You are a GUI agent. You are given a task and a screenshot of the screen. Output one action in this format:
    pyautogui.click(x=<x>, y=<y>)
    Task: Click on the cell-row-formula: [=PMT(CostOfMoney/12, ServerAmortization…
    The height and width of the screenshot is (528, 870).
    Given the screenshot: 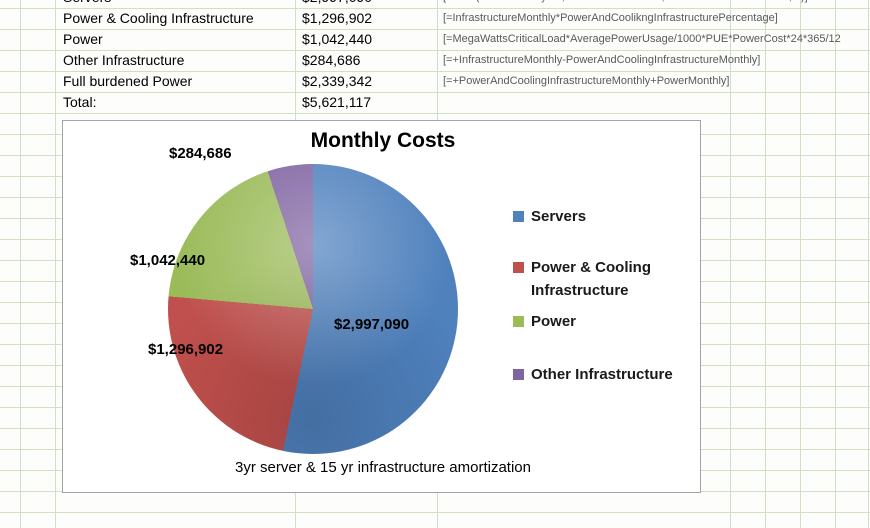 What is the action you would take?
    pyautogui.click(x=625, y=4)
    